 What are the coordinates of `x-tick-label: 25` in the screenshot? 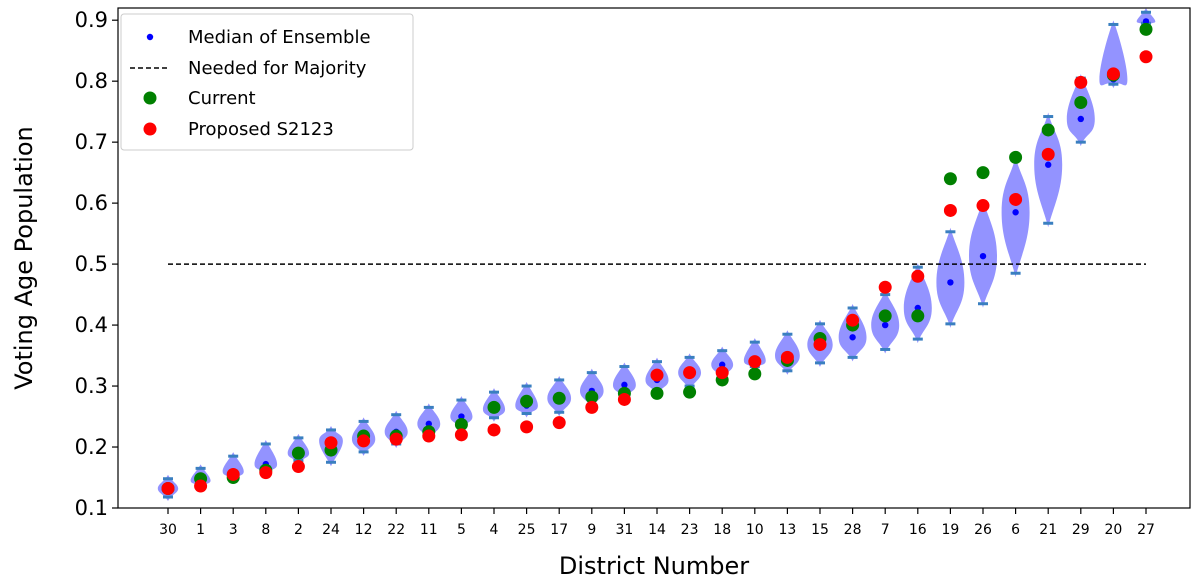 It's located at (527, 530).